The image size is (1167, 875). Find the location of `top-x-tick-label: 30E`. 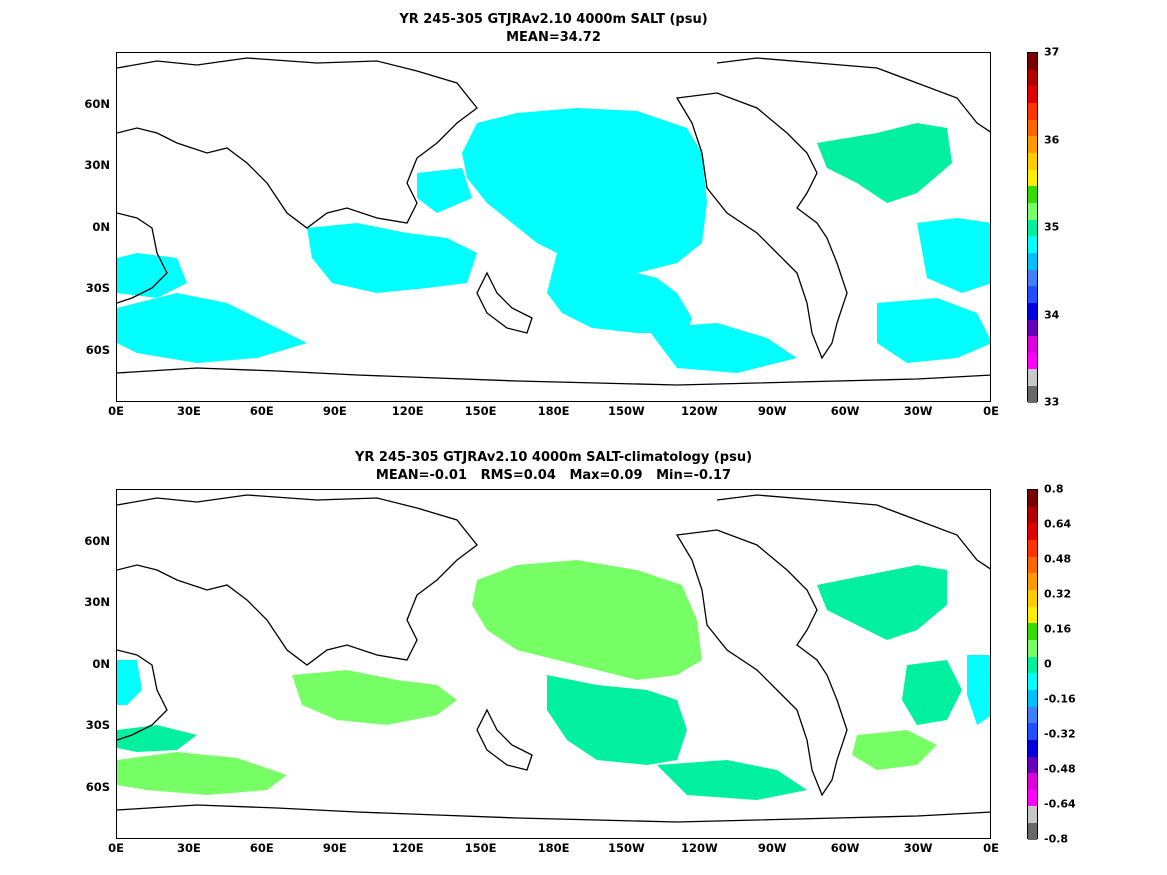

top-x-tick-label: 30E is located at coordinates (188, 411).